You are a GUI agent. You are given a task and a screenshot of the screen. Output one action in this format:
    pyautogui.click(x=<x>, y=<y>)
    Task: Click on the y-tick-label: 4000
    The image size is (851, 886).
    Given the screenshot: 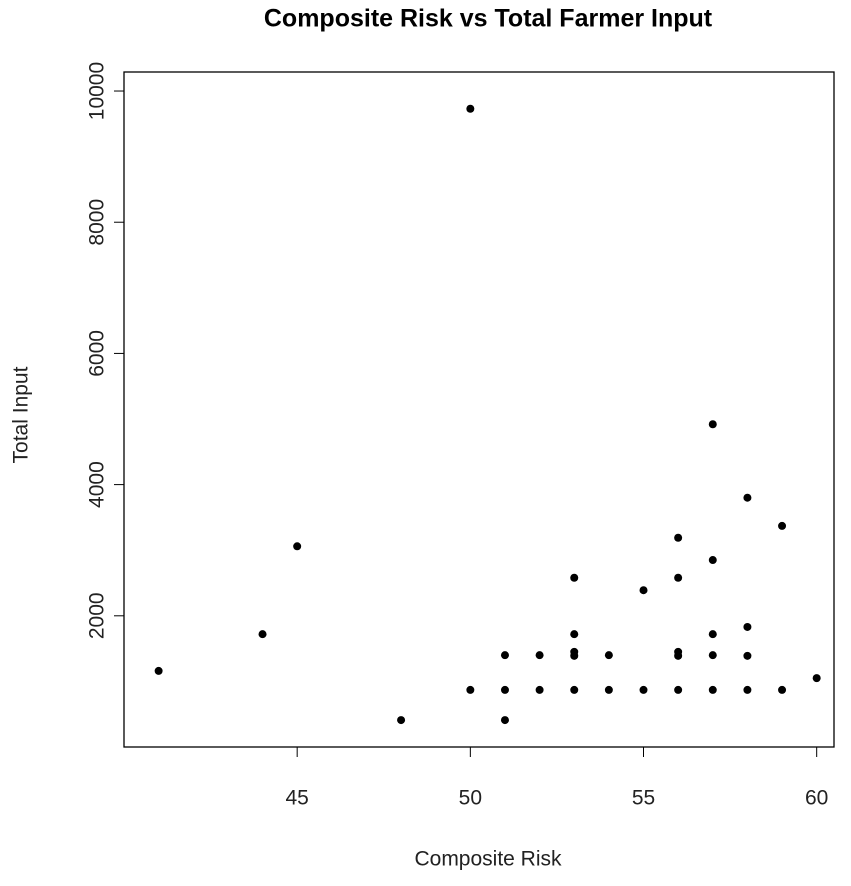 What is the action you would take?
    pyautogui.click(x=97, y=484)
    